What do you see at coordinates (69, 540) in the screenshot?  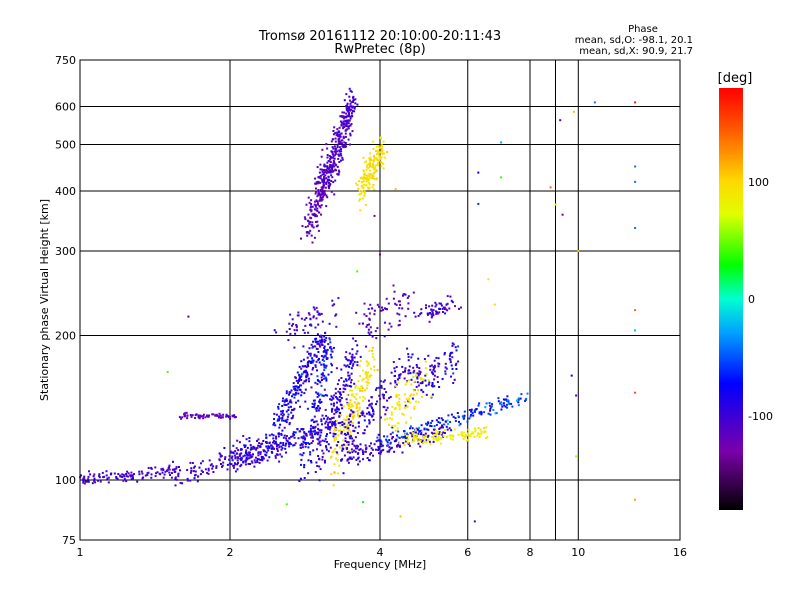 I see `y-tick-label: 75` at bounding box center [69, 540].